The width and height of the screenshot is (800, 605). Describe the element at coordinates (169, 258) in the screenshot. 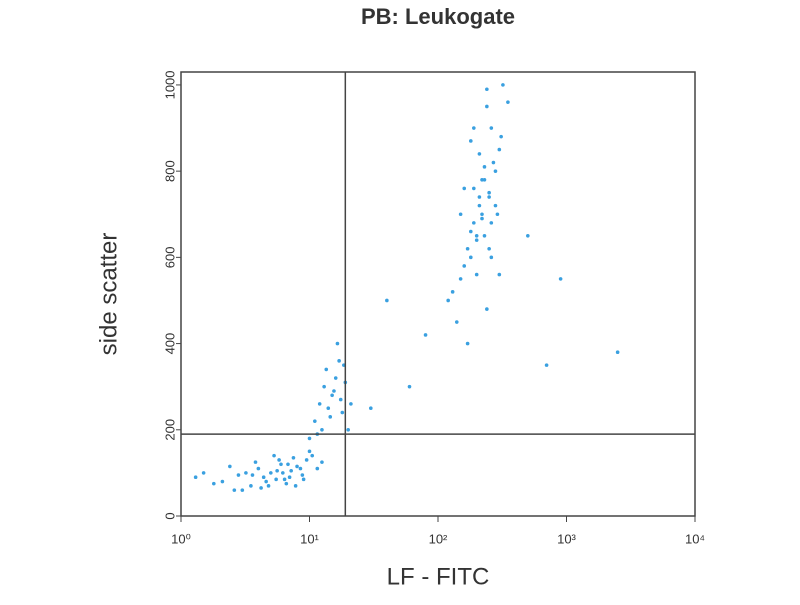

I see `y-tick-label: 600` at that location.